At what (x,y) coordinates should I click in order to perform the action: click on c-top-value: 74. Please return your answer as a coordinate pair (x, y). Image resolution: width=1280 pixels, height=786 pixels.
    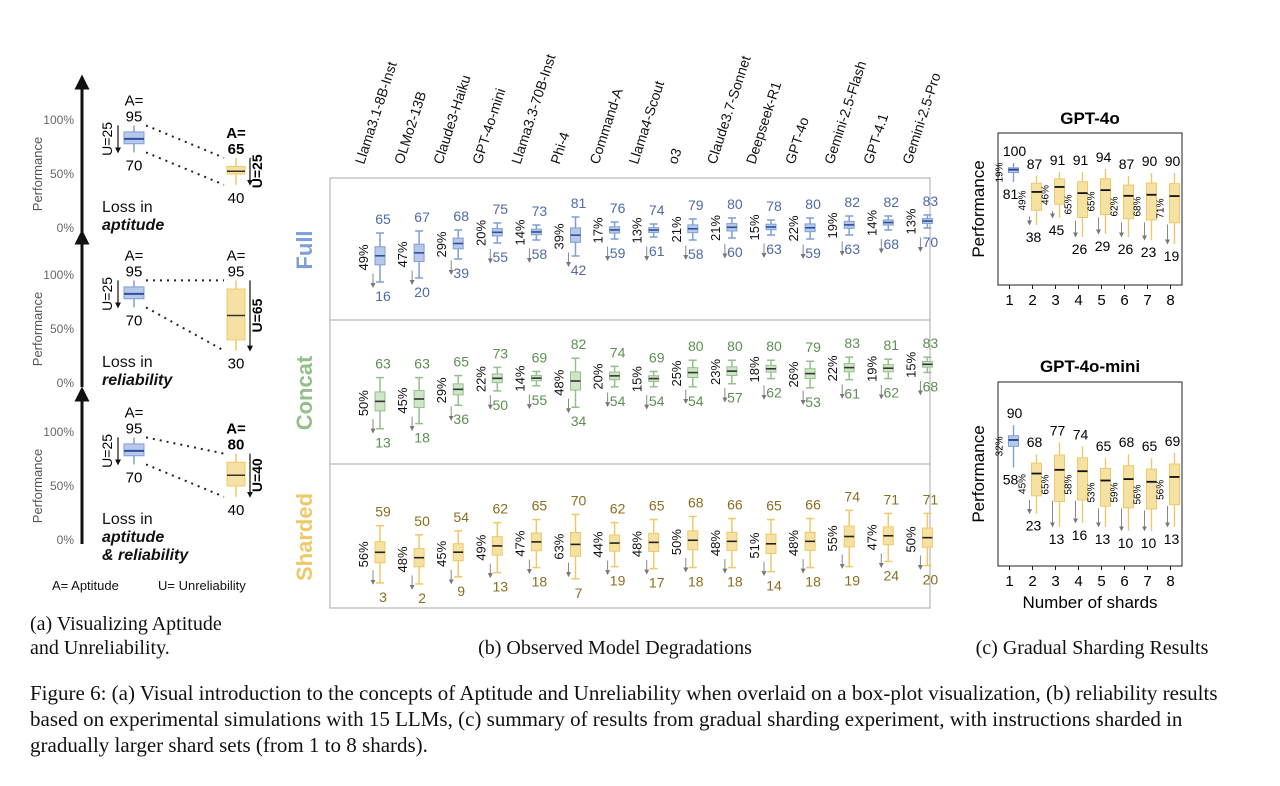
    Looking at the image, I should click on (1081, 434).